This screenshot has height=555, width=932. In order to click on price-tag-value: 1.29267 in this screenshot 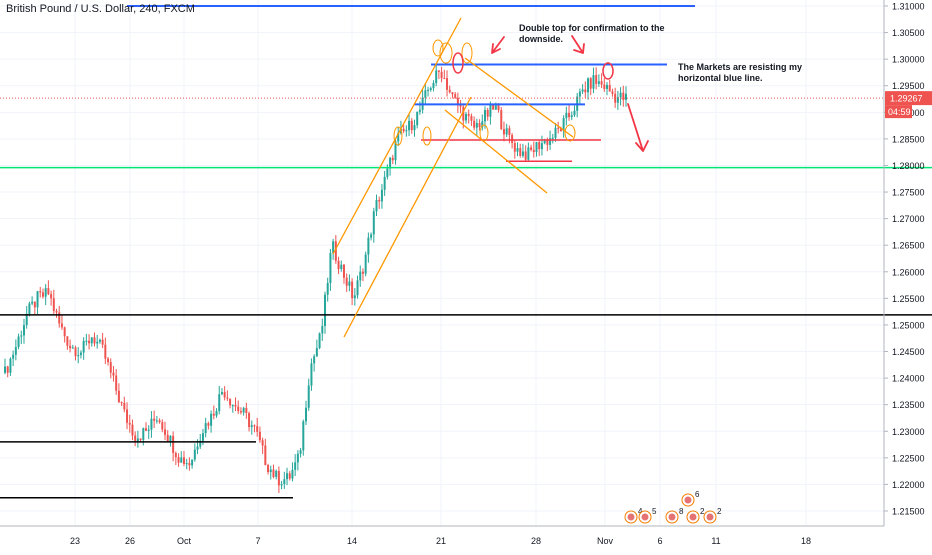, I will do `click(906, 99)`.